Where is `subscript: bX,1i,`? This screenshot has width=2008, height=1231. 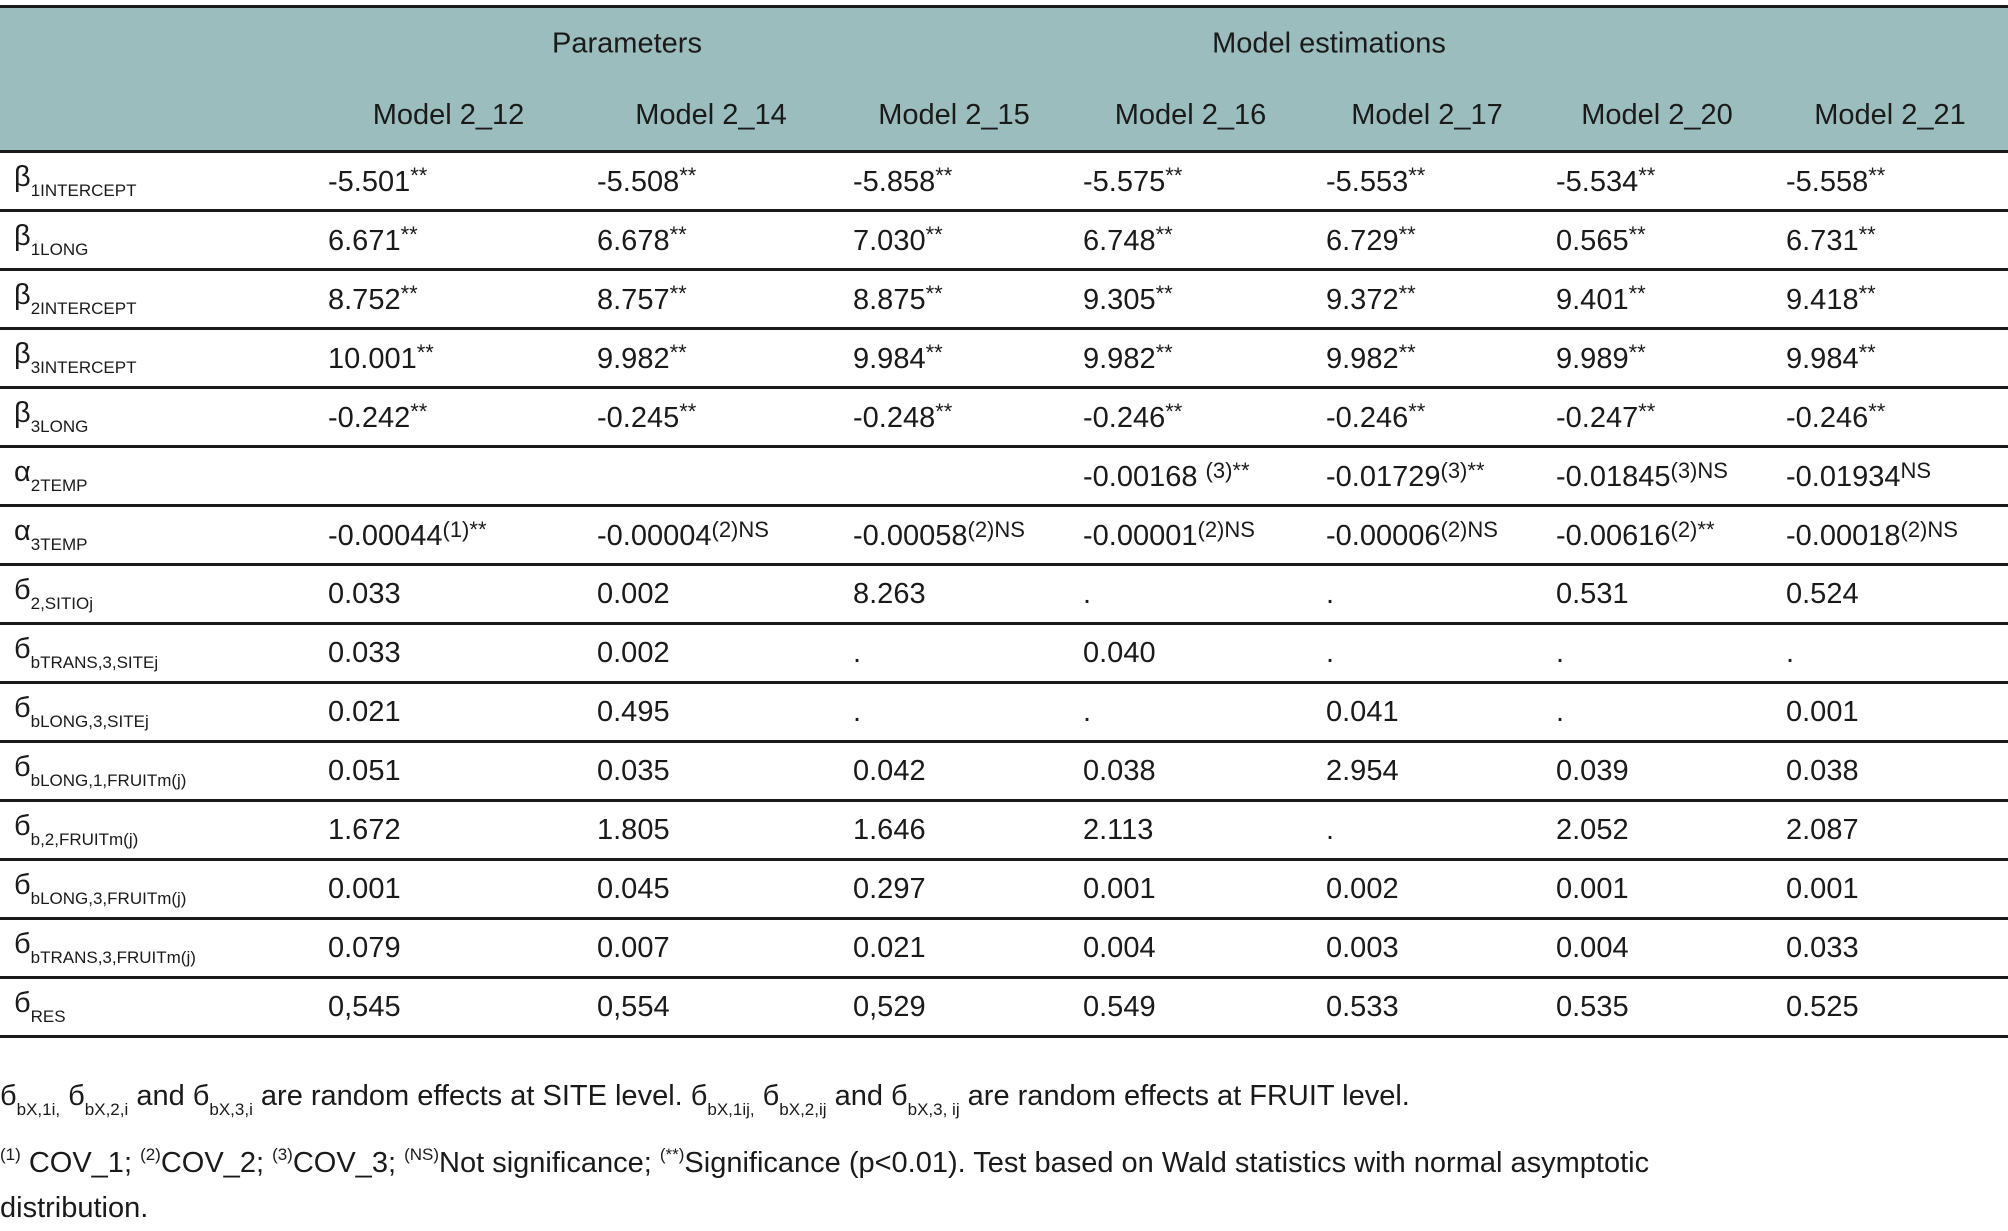 subscript: bX,1i, is located at coordinates (38, 1109).